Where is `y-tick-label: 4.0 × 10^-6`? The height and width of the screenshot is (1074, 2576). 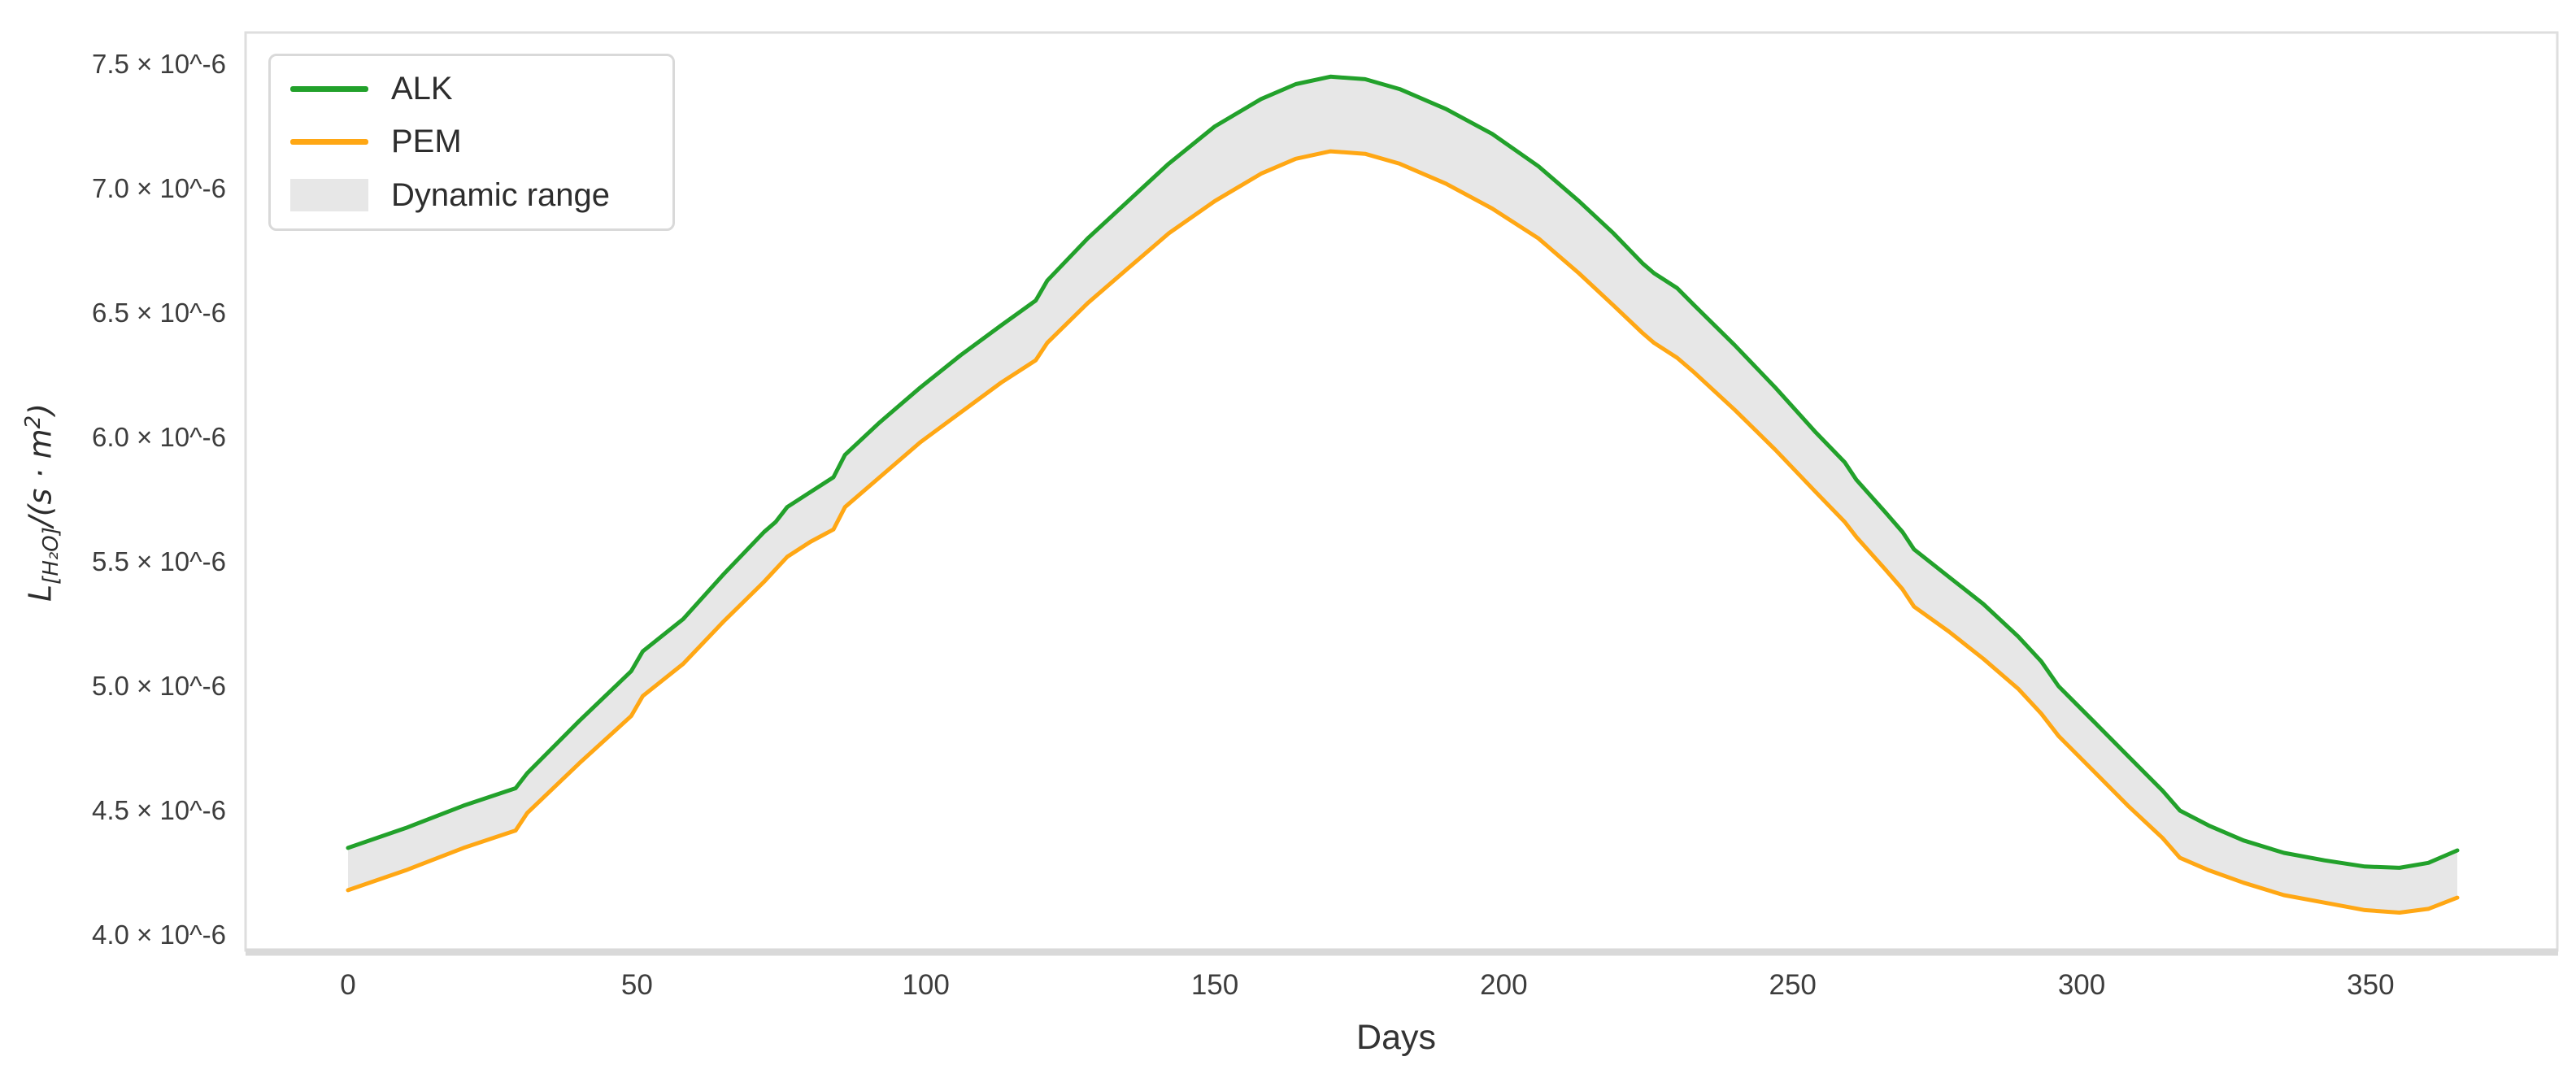 y-tick-label: 4.0 × 10^-6 is located at coordinates (158, 935).